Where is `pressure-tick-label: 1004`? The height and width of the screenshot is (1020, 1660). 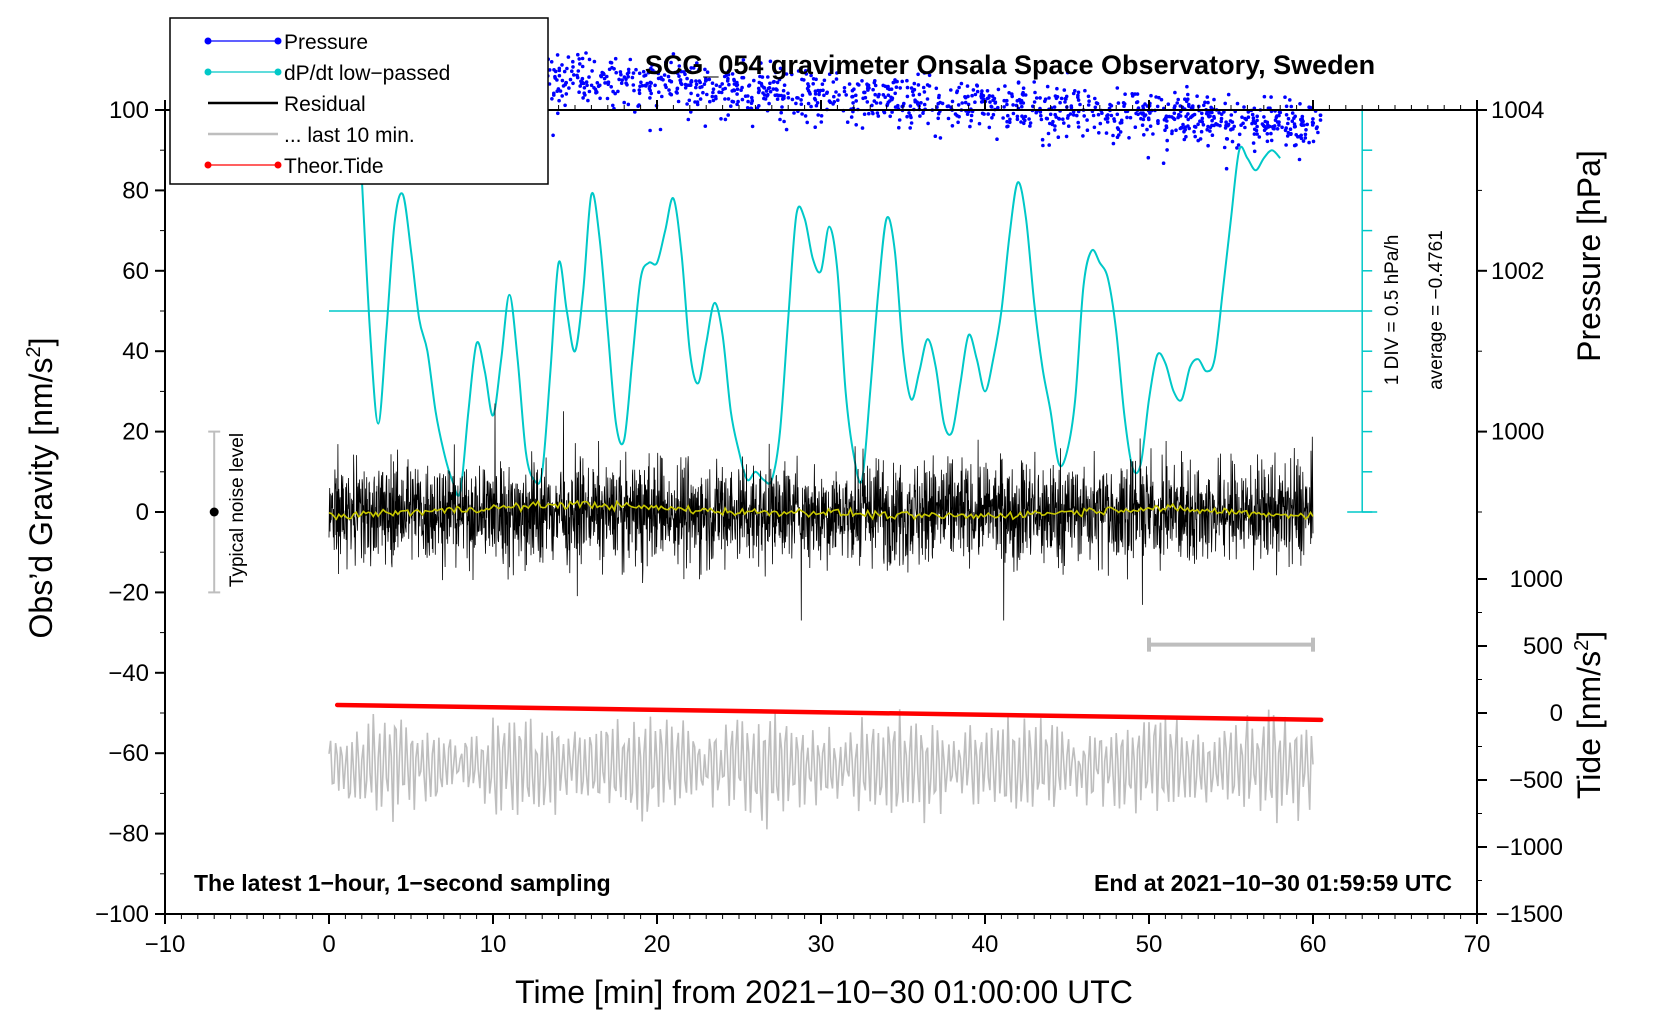
pressure-tick-label: 1004 is located at coordinates (1517, 110).